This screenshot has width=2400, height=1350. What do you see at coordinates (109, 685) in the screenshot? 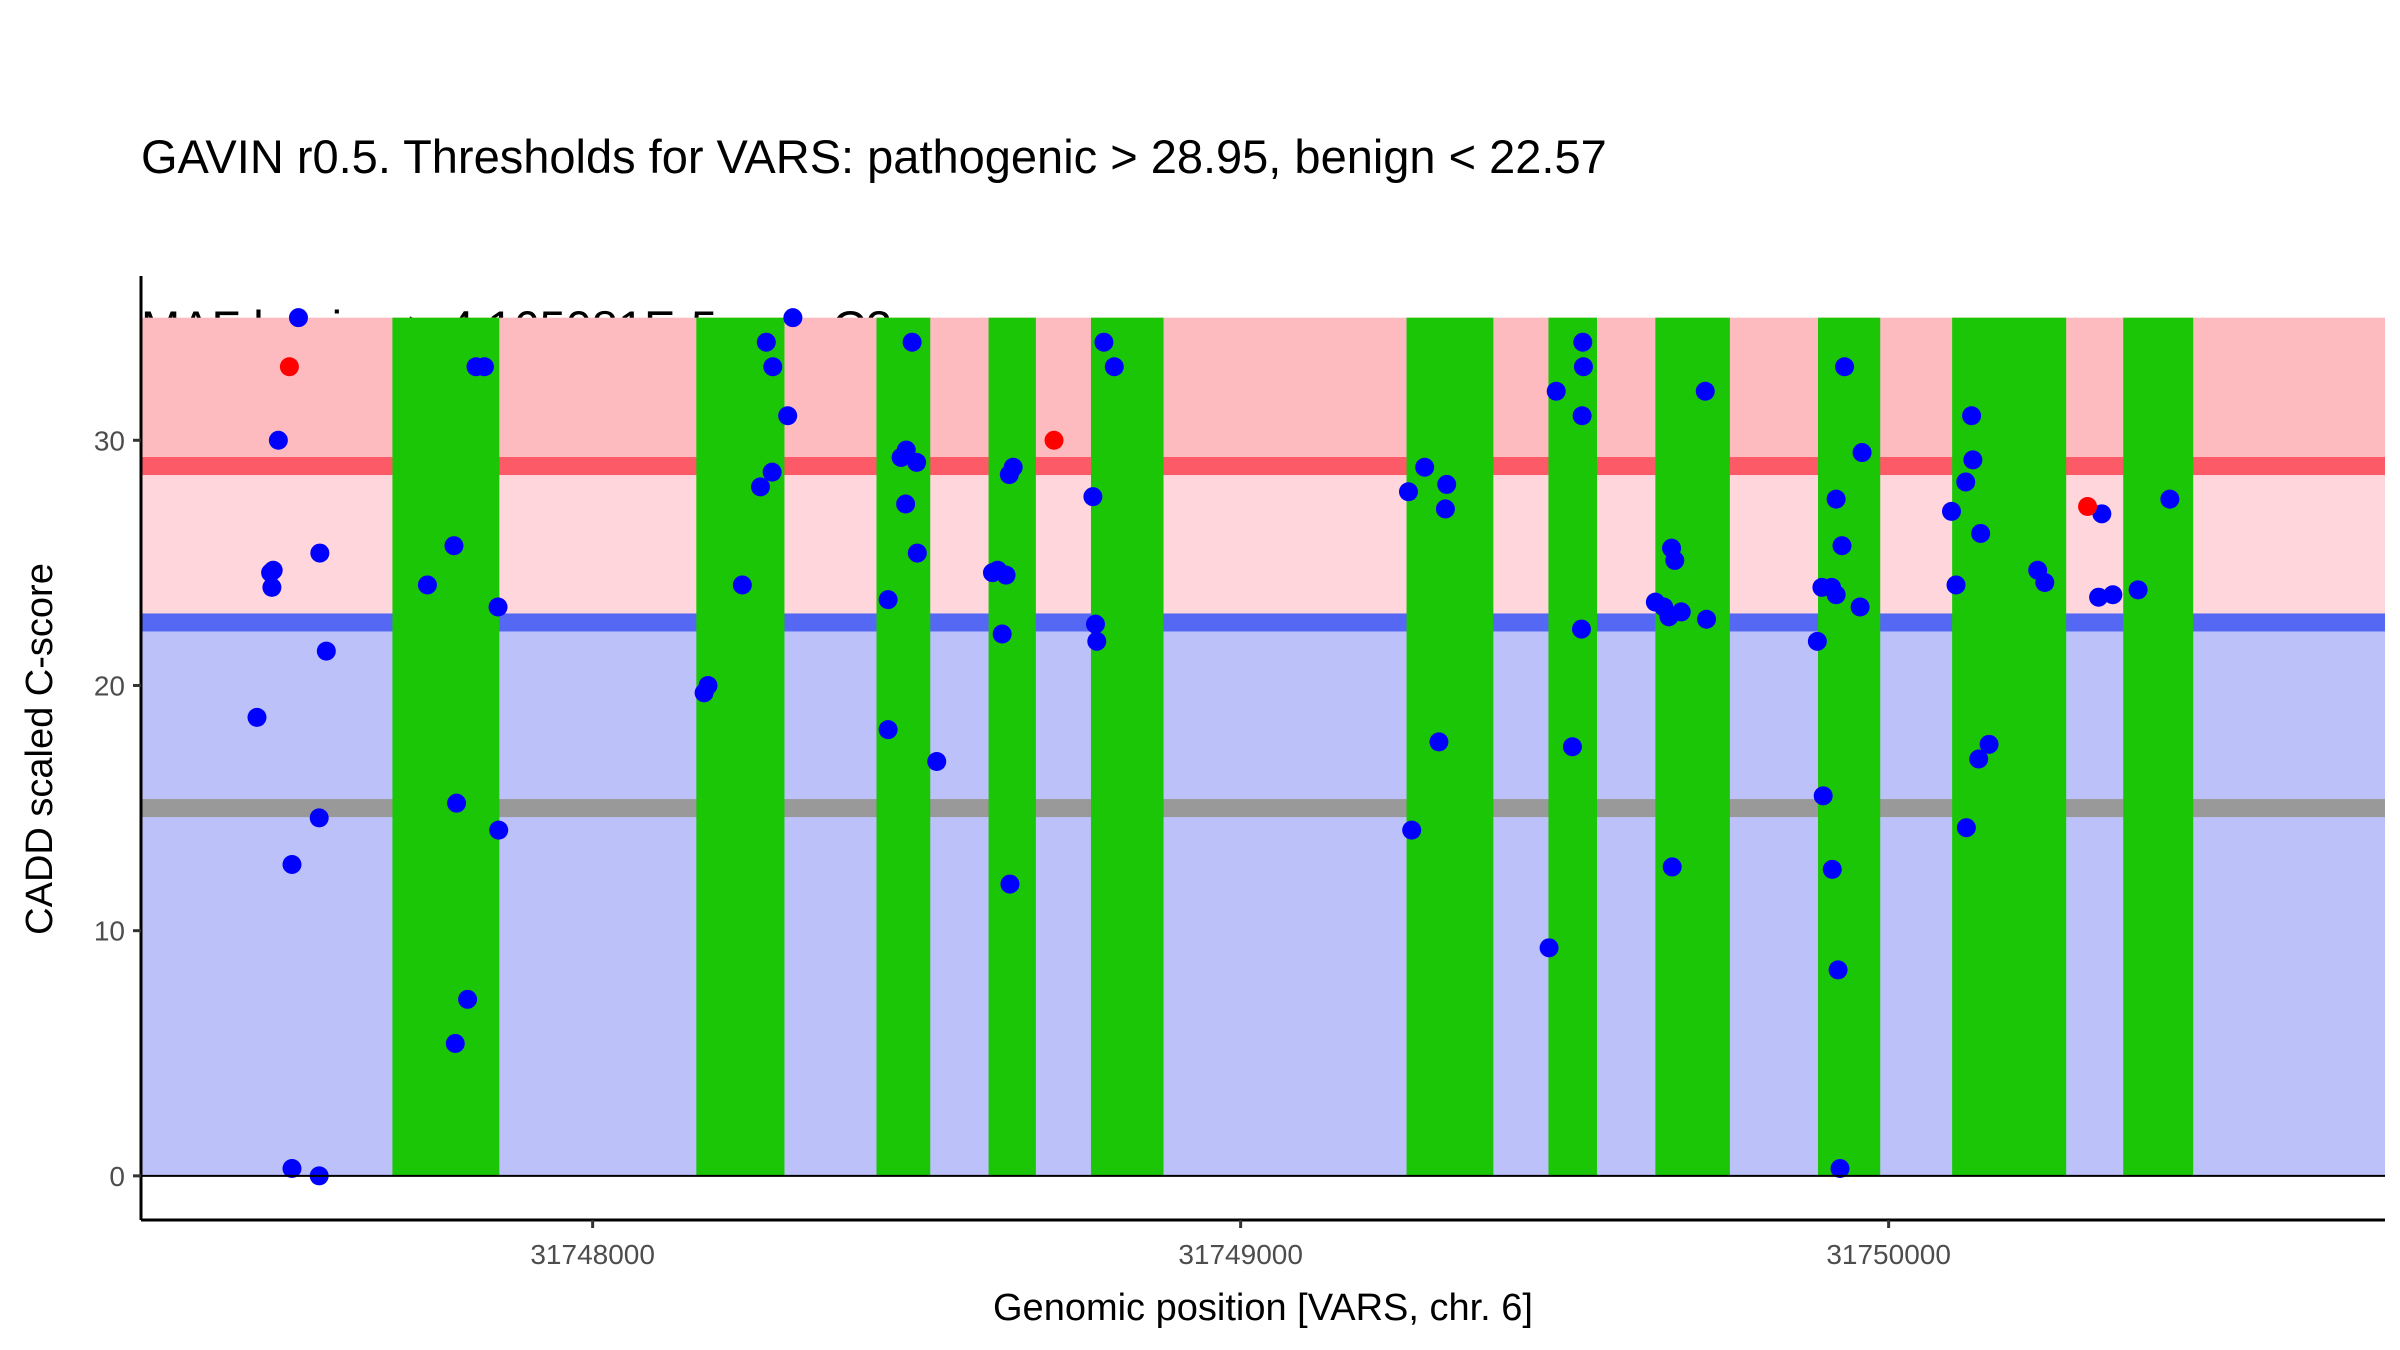
I see `y-tick-label: 20` at bounding box center [109, 685].